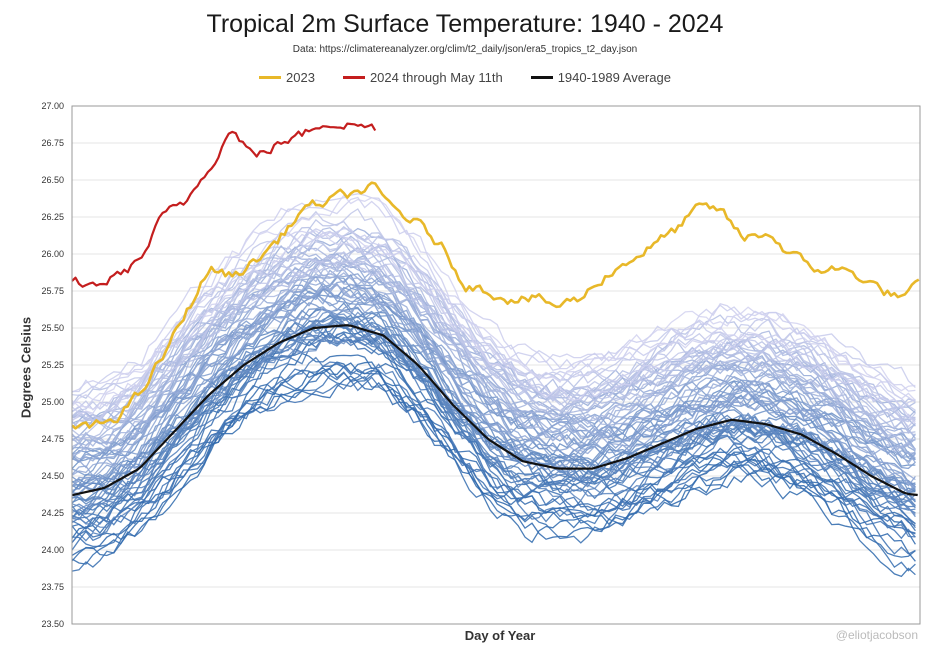 This screenshot has height=649, width=930. I want to click on series-line-2024, so click(224, 205).